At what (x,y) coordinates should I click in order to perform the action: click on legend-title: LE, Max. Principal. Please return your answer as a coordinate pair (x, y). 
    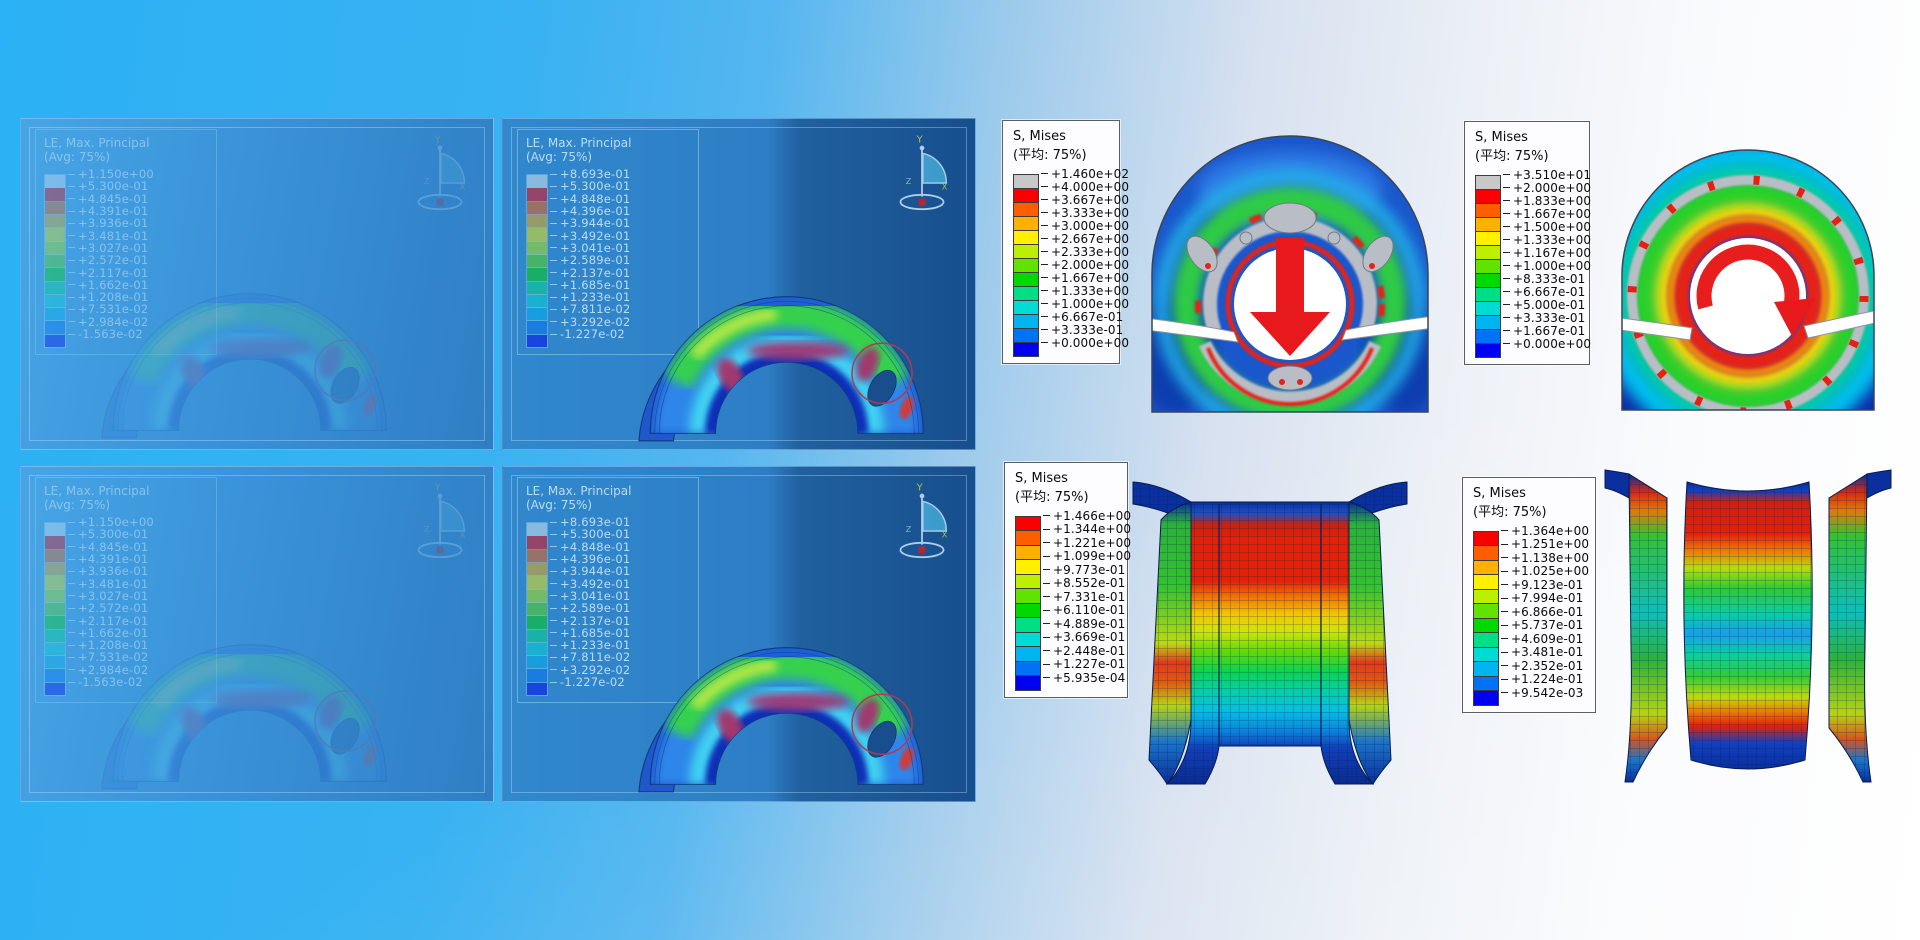
    Looking at the image, I should click on (97, 491).